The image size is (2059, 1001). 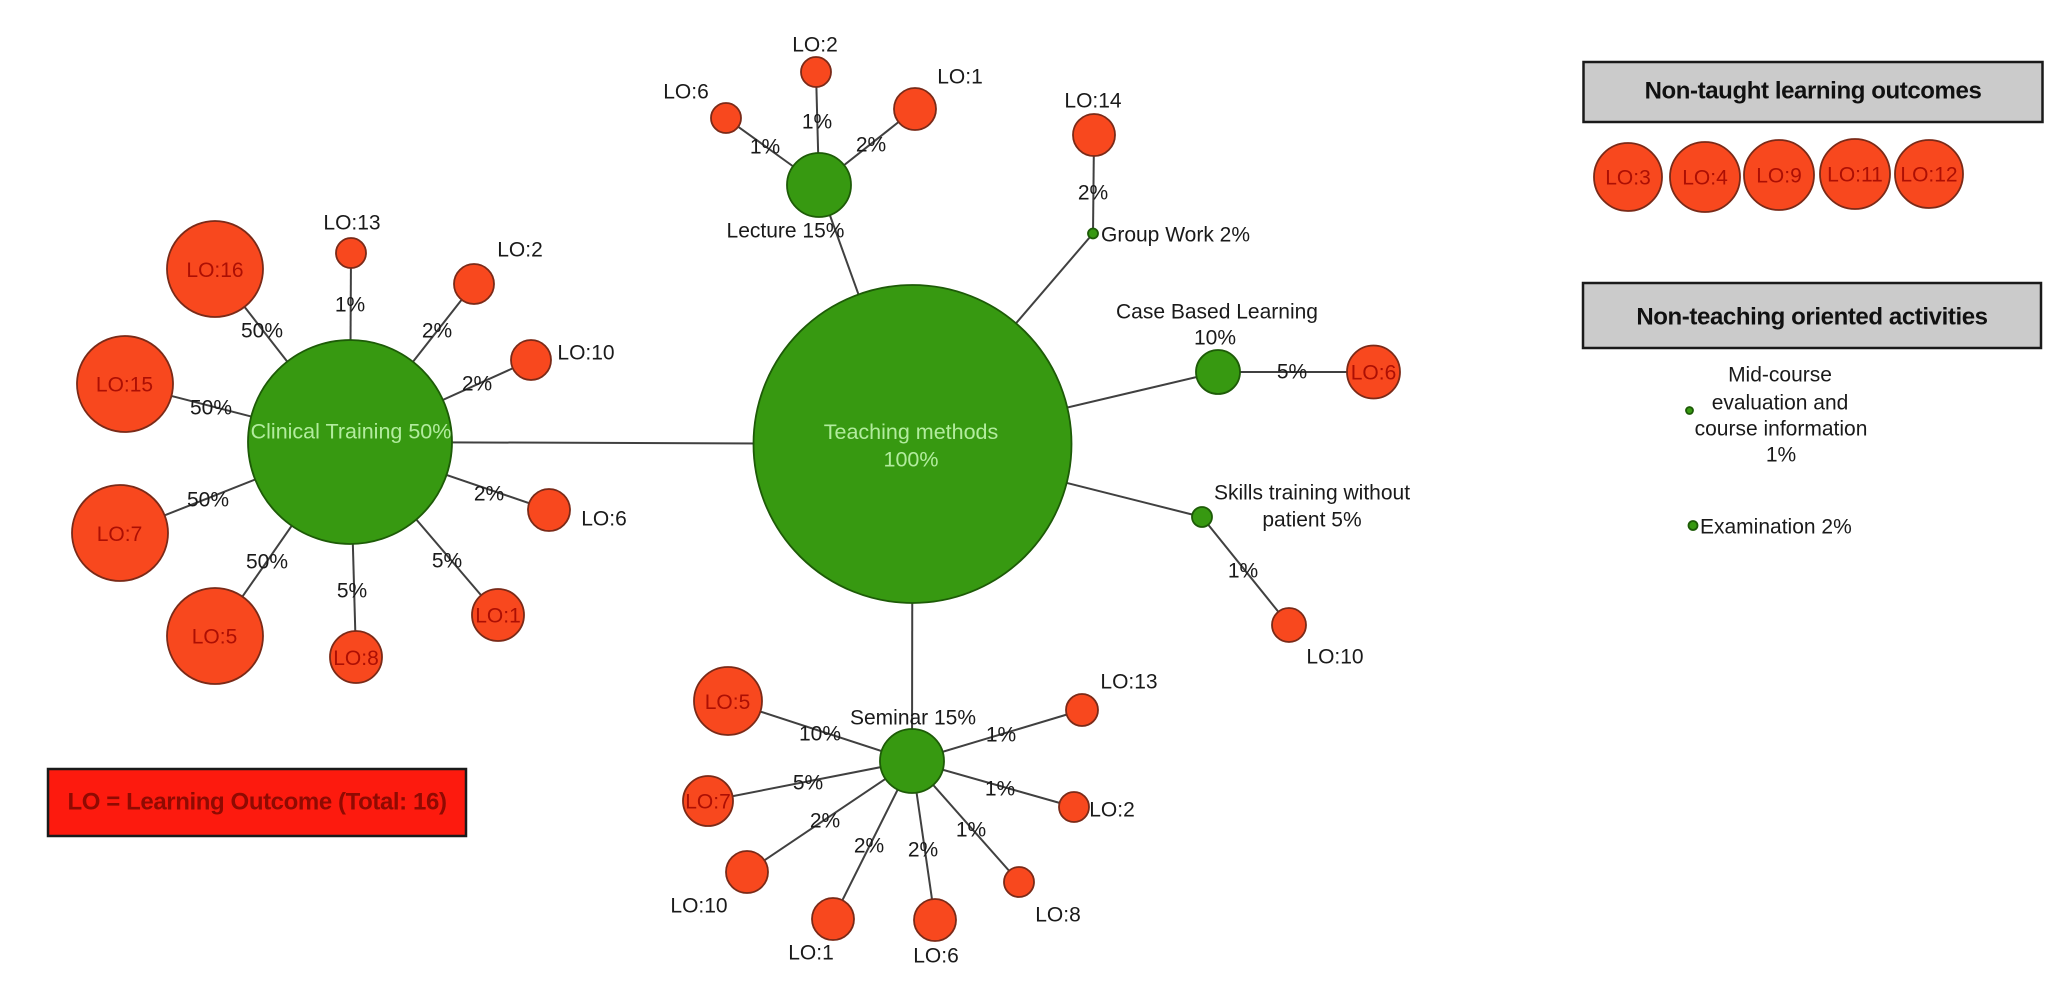 I want to click on svg-text:Non-teaching oriented activiti: Non-teaching oriented activities, so click(x=1811, y=317).